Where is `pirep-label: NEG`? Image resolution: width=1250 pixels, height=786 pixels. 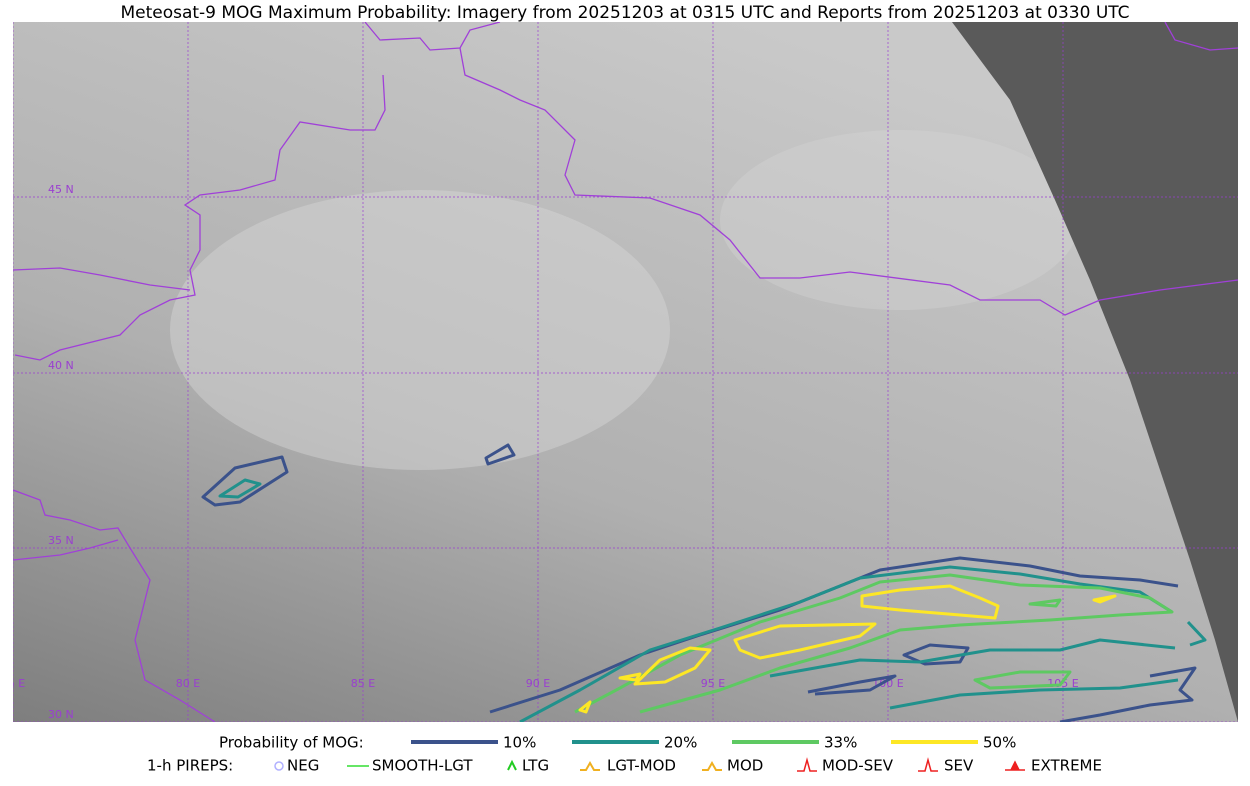 pirep-label: NEG is located at coordinates (303, 766).